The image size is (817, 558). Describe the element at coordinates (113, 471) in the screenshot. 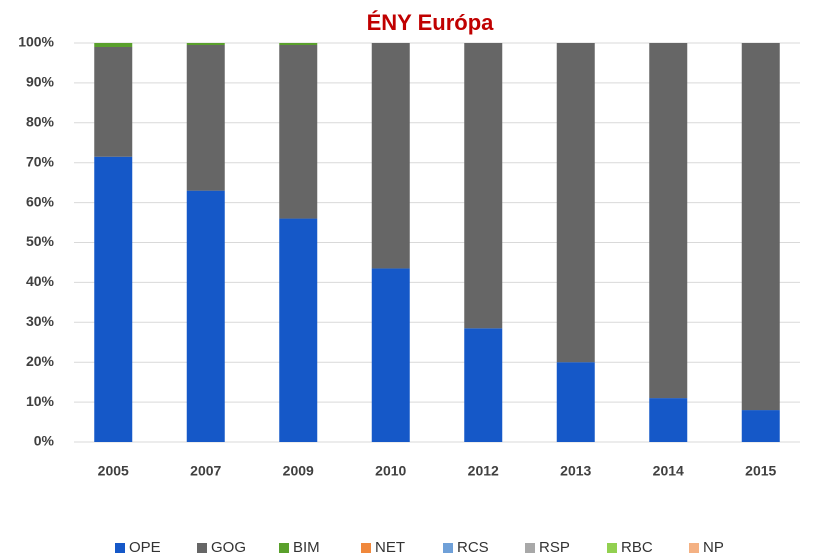

I see `x-tick-label: 2005` at that location.